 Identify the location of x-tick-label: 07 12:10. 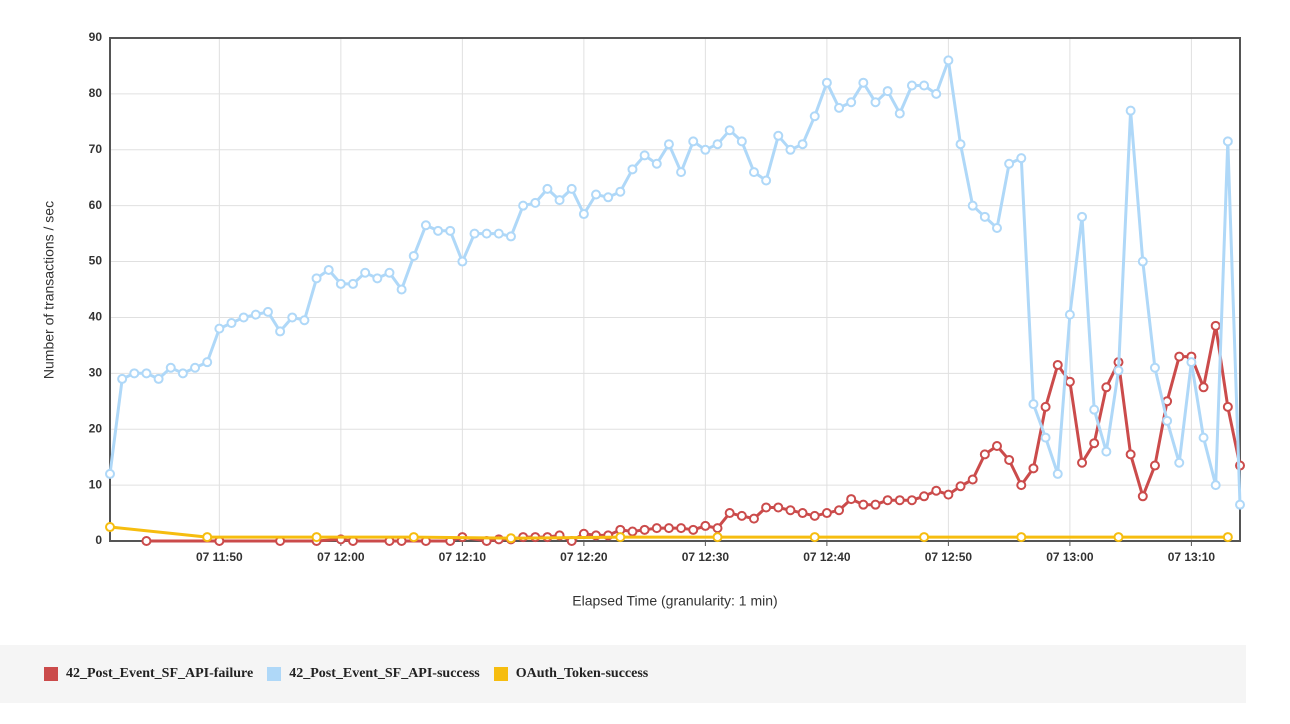
(463, 557).